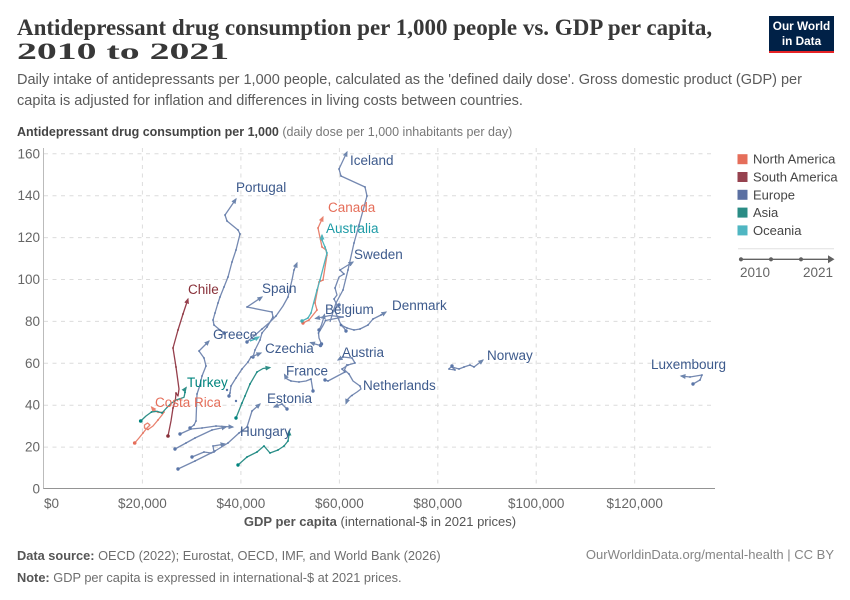 This screenshot has width=850, height=600. Describe the element at coordinates (349, 309) in the screenshot. I see `svg-text: Belgium` at that location.